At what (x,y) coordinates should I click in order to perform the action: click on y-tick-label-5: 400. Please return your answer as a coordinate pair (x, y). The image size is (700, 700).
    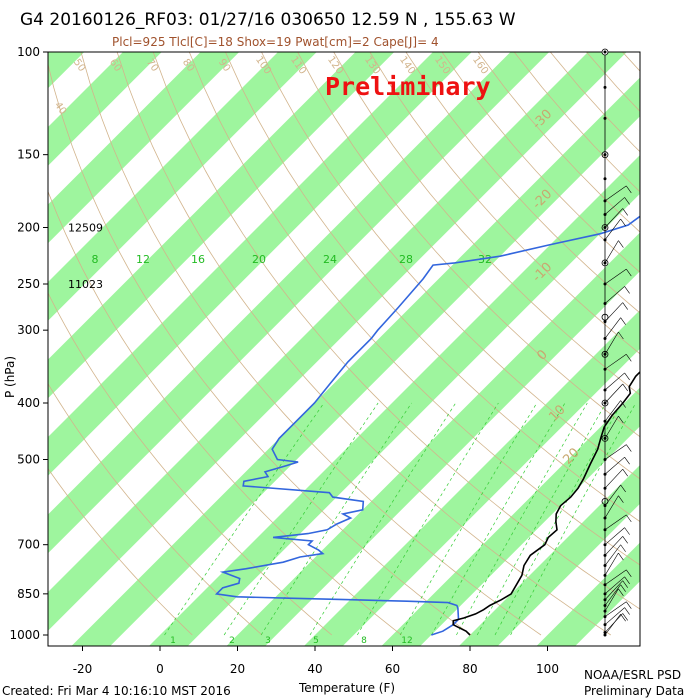
    Looking at the image, I should click on (28, 403).